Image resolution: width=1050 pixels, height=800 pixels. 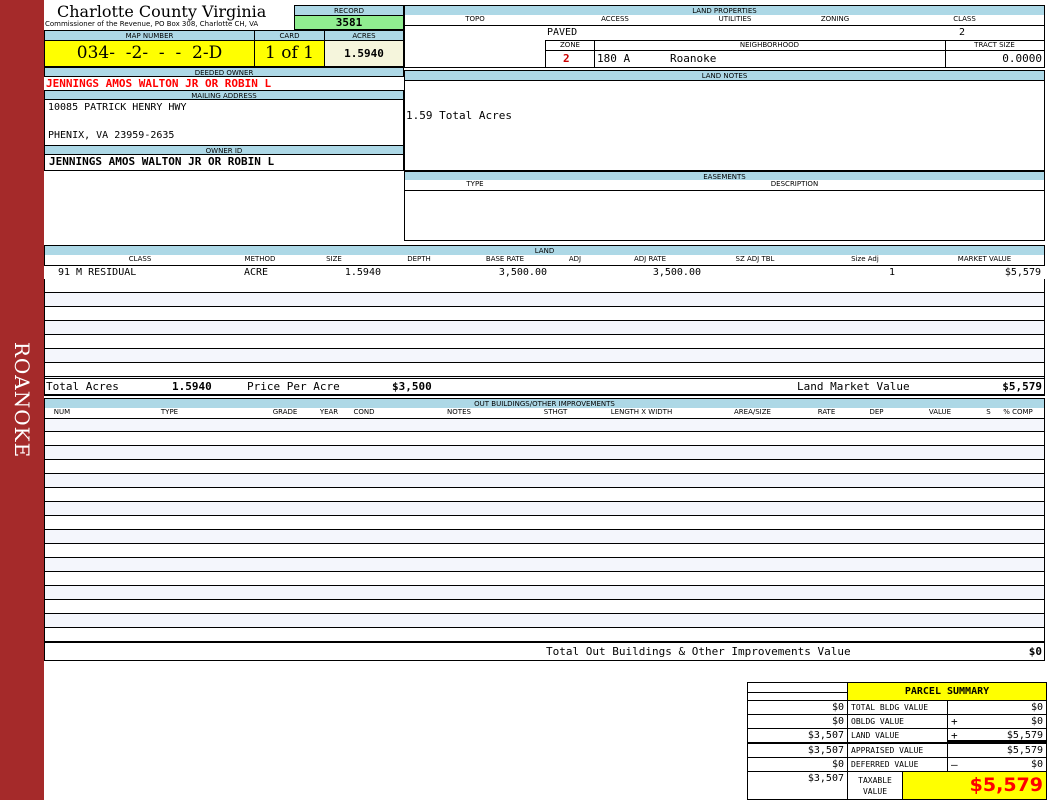 What do you see at coordinates (224, 162) in the screenshot?
I see `owner-id-value: JENNINGS AMOS WALTON JR OR ROBIN L` at bounding box center [224, 162].